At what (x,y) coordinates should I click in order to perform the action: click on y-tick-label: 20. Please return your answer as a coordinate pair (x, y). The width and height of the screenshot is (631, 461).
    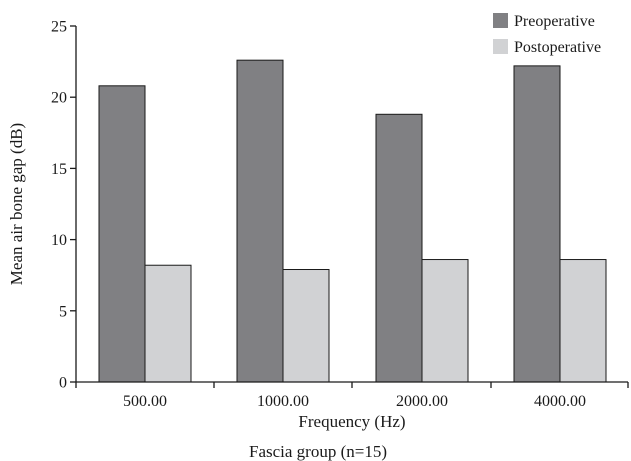
    Looking at the image, I should click on (59, 98).